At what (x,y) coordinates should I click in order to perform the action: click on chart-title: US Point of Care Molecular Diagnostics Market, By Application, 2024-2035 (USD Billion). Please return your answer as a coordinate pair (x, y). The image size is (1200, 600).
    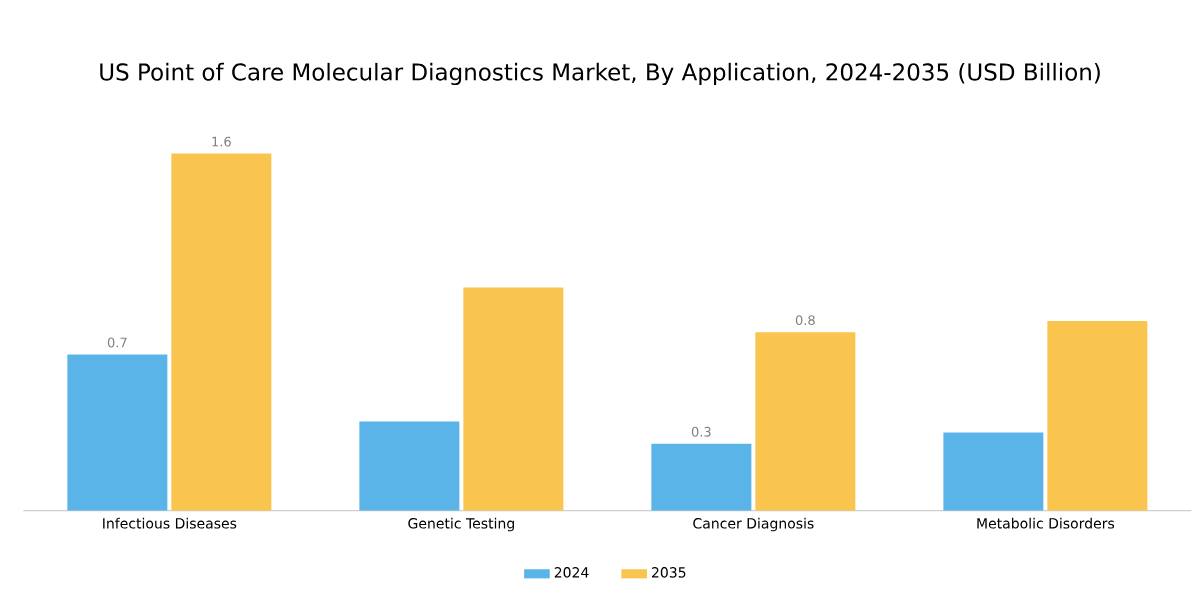
    Looking at the image, I should click on (600, 74).